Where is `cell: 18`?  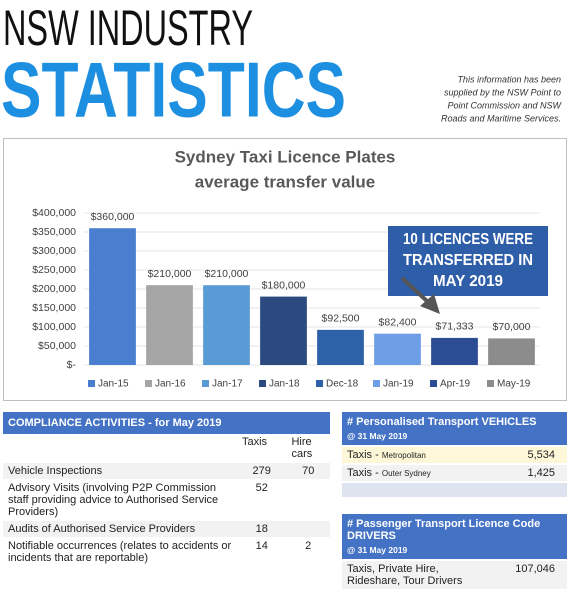 cell: 18 is located at coordinates (261, 529).